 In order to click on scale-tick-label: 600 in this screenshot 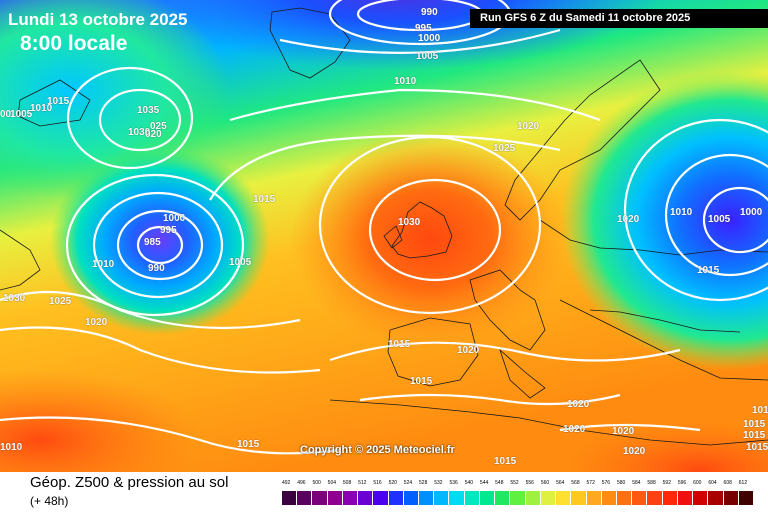, I will do `click(697, 483)`.